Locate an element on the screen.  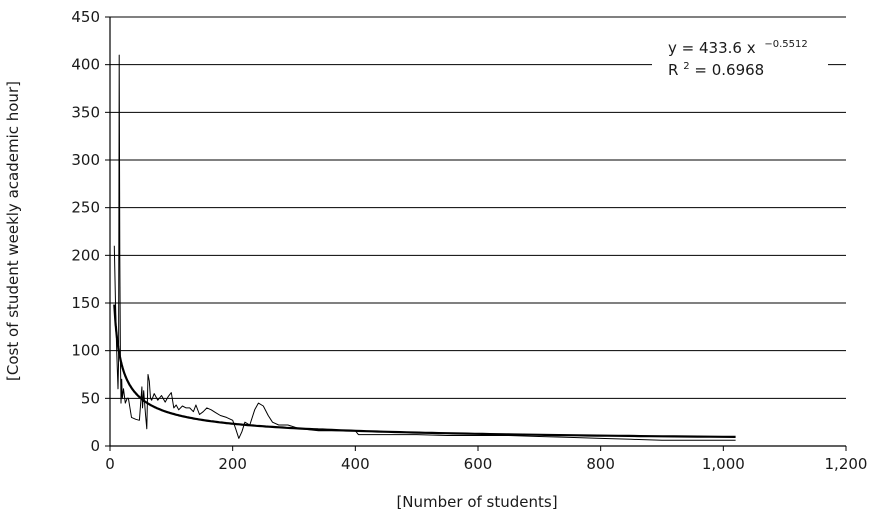
x-tick-label: 0 is located at coordinates (110, 464).